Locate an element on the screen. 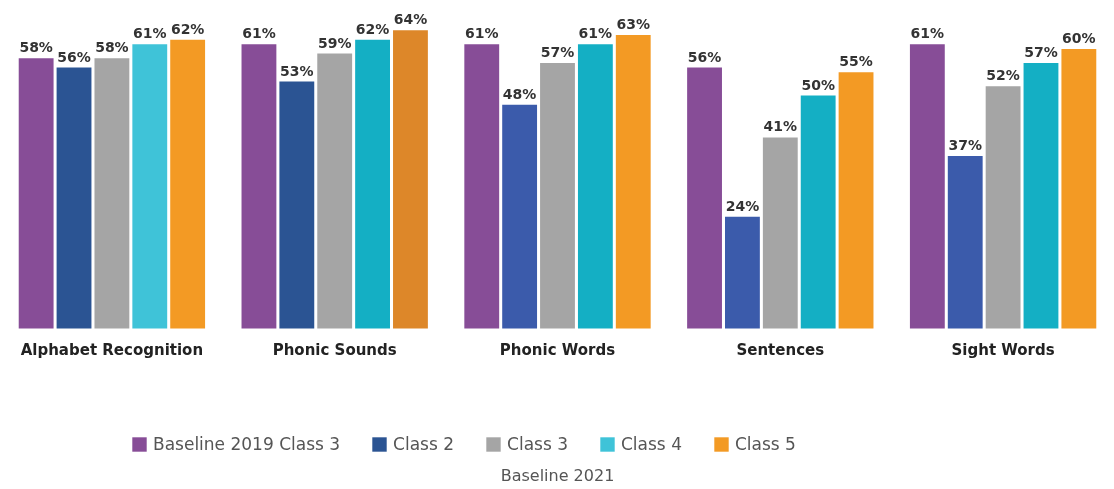 The image size is (1114, 489). data-label: 63% is located at coordinates (633, 23).